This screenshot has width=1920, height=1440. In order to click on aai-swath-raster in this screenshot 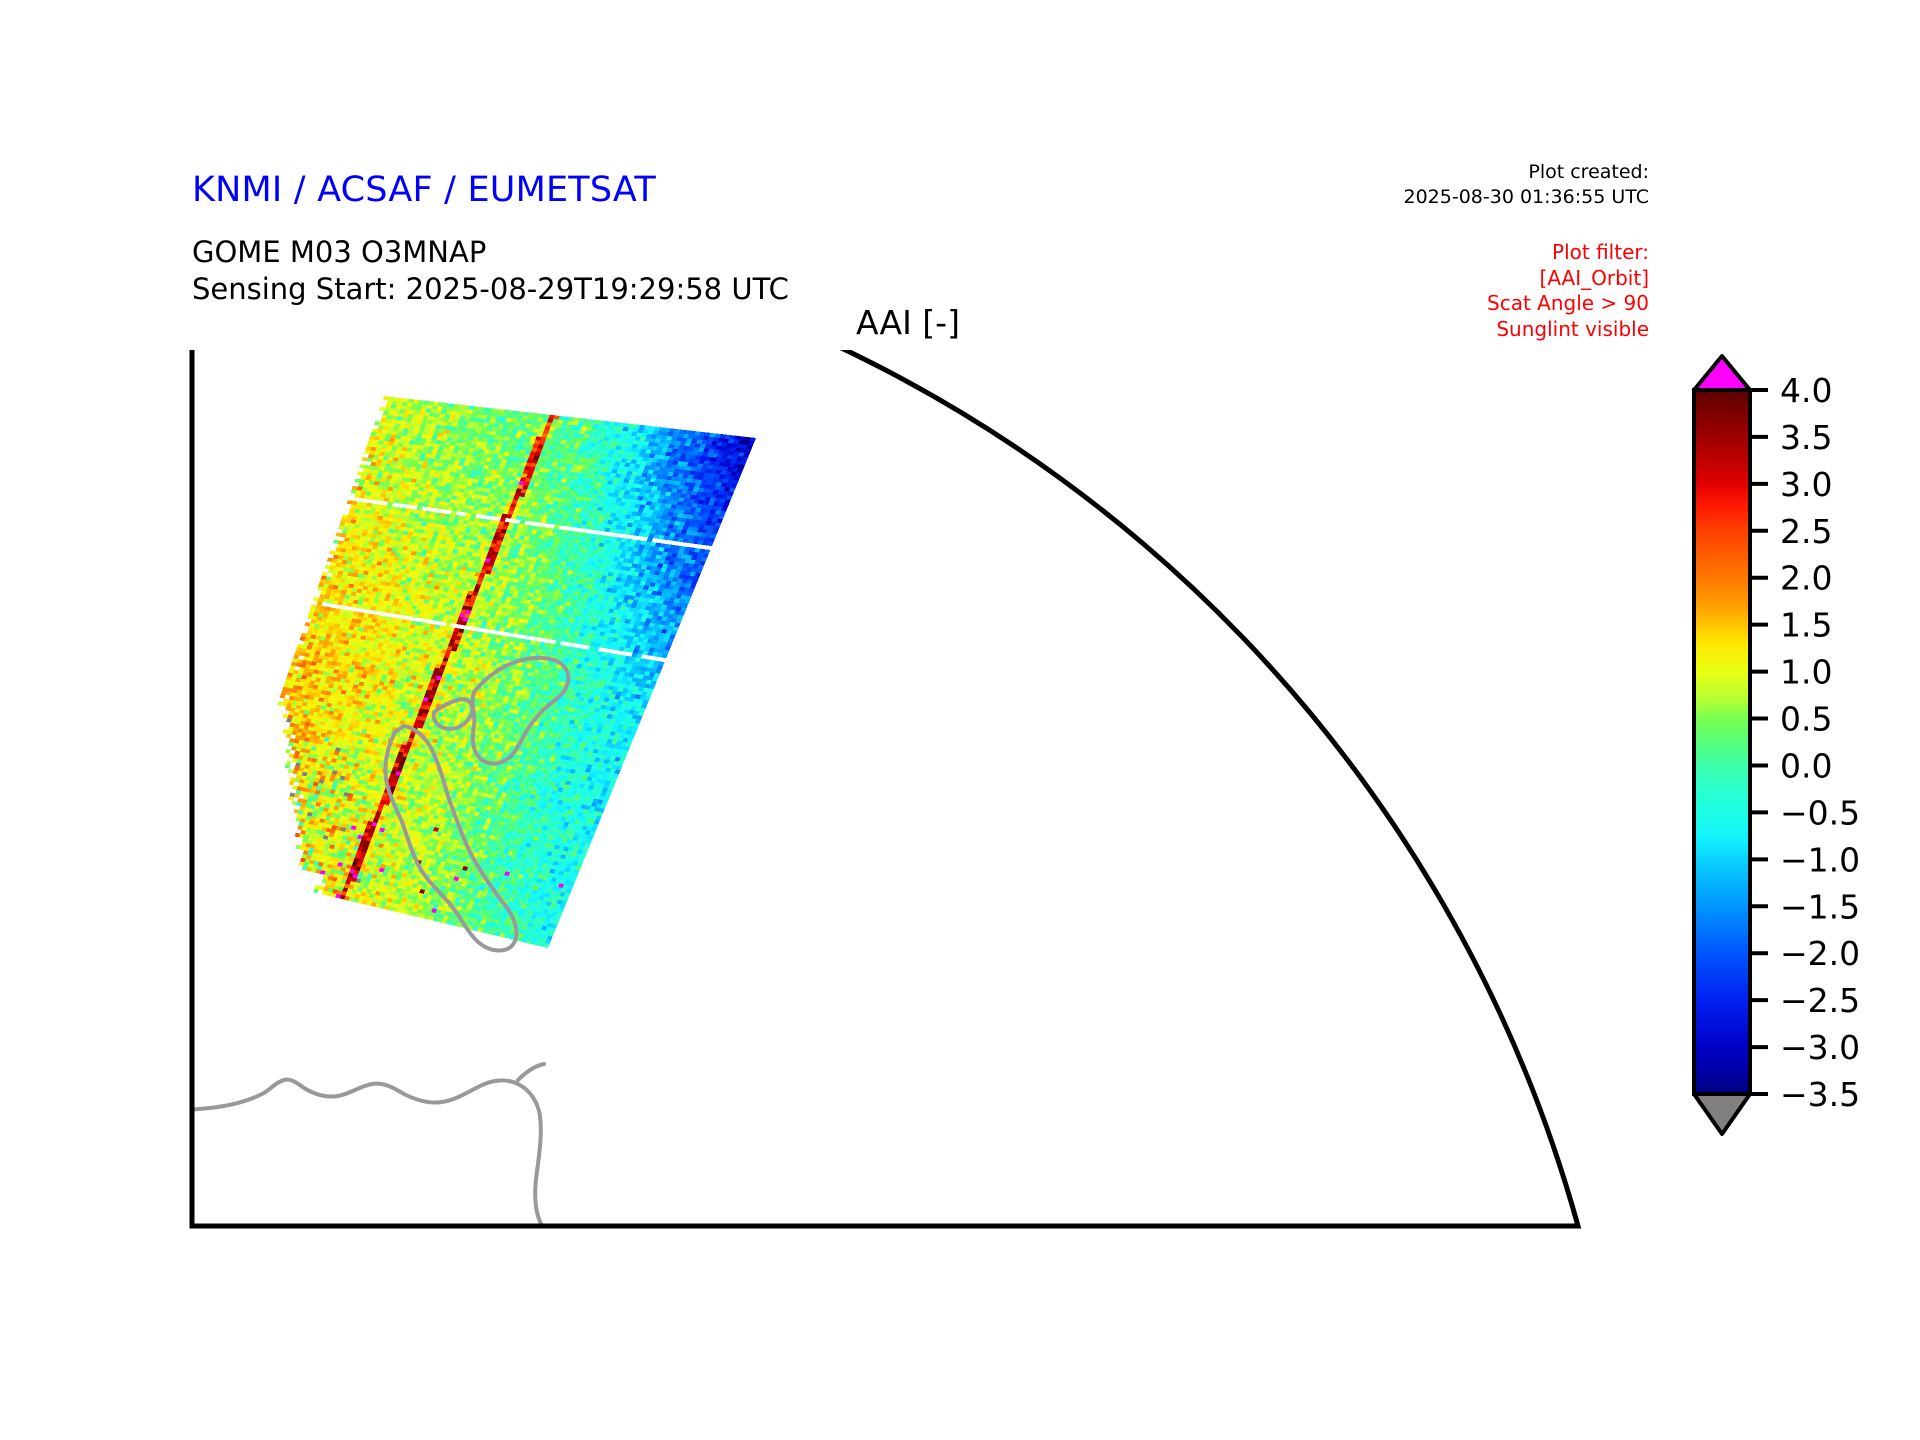, I will do `click(516, 672)`.